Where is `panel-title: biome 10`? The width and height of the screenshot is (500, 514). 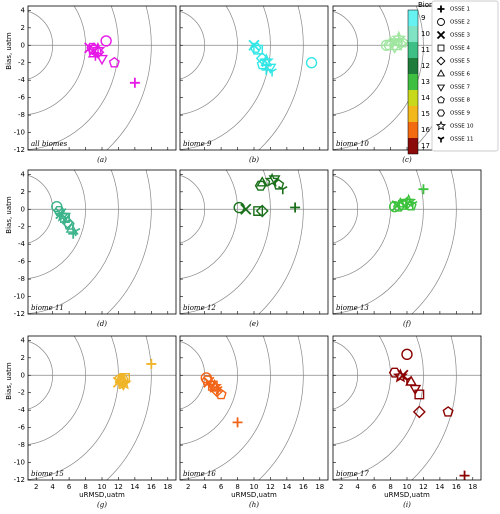
panel-title: biome 10 is located at coordinates (352, 144).